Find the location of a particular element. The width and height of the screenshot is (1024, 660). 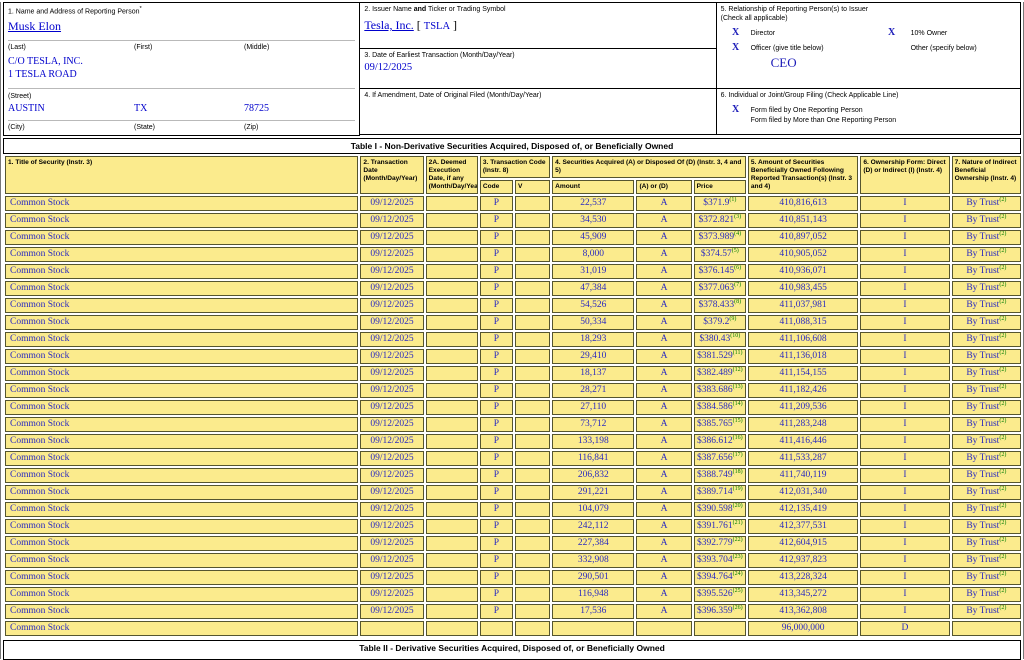

header-v: V is located at coordinates (532, 187).